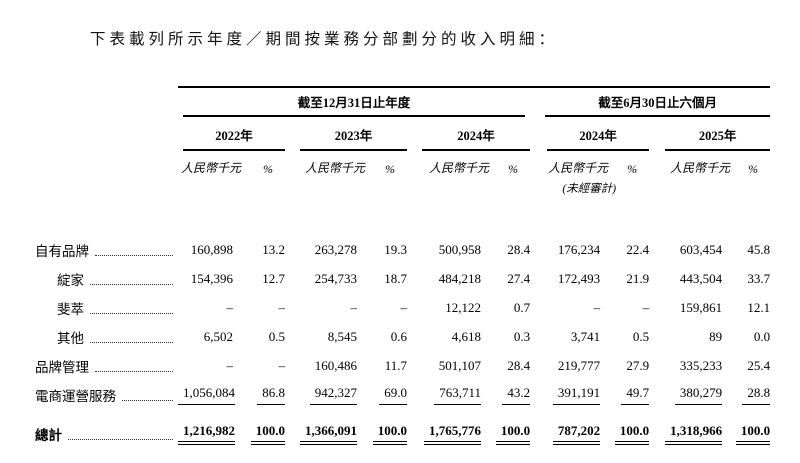 The image size is (800, 463). What do you see at coordinates (519, 365) in the screenshot?
I see `percent-cell: 28.4` at bounding box center [519, 365].